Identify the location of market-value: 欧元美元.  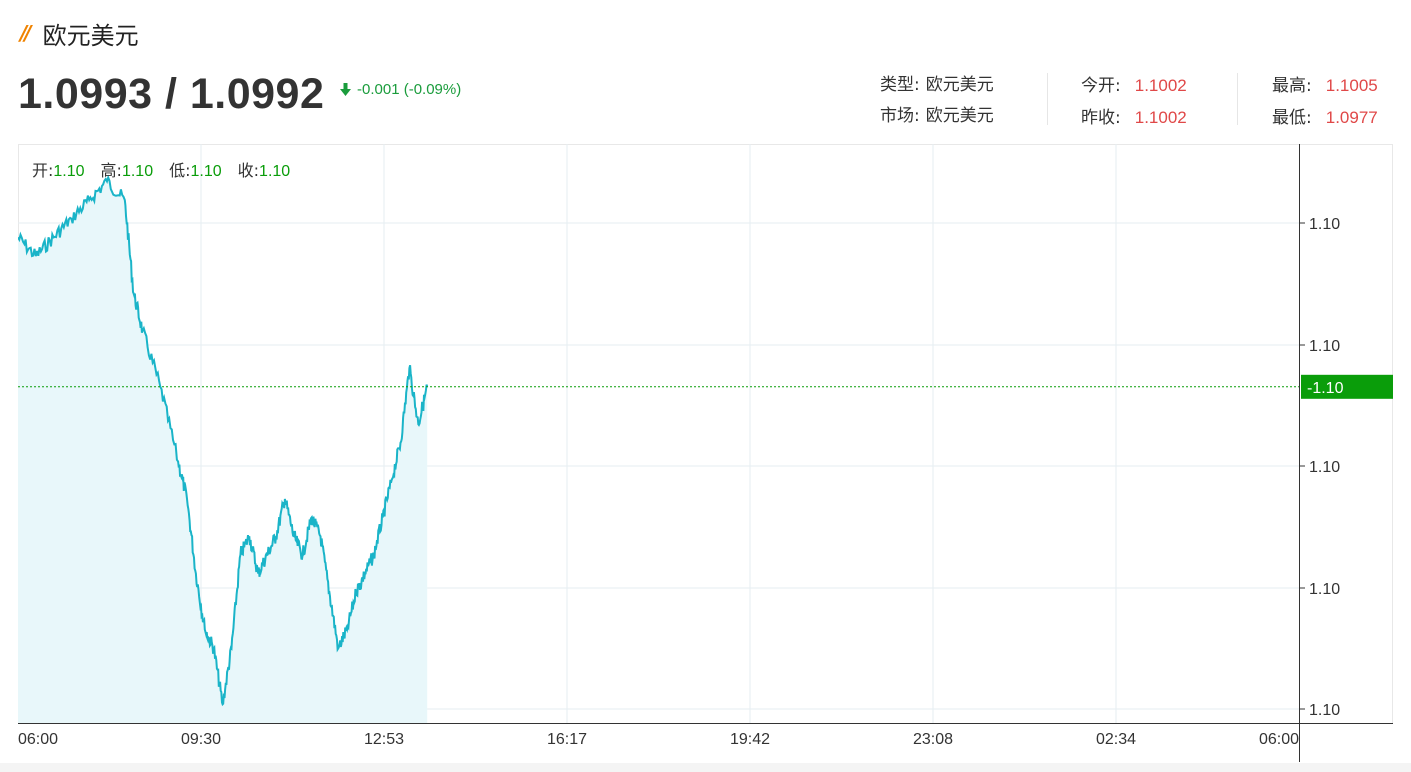
(959, 116).